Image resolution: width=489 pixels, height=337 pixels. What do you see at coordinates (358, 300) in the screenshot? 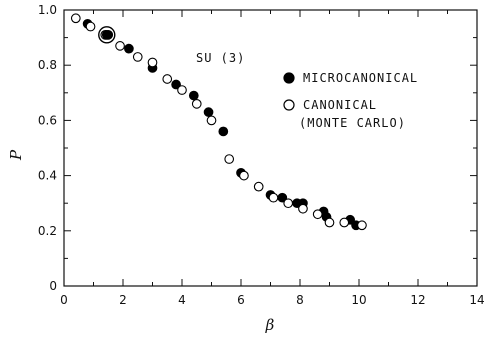
I see `x-tick-label: 10` at bounding box center [358, 300].